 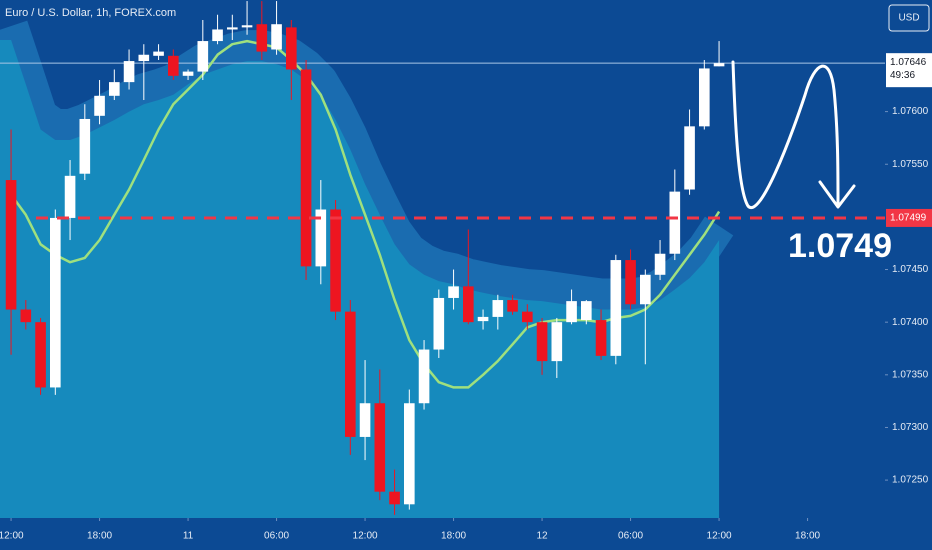 I want to click on x-tick-label: 11, so click(x=188, y=536).